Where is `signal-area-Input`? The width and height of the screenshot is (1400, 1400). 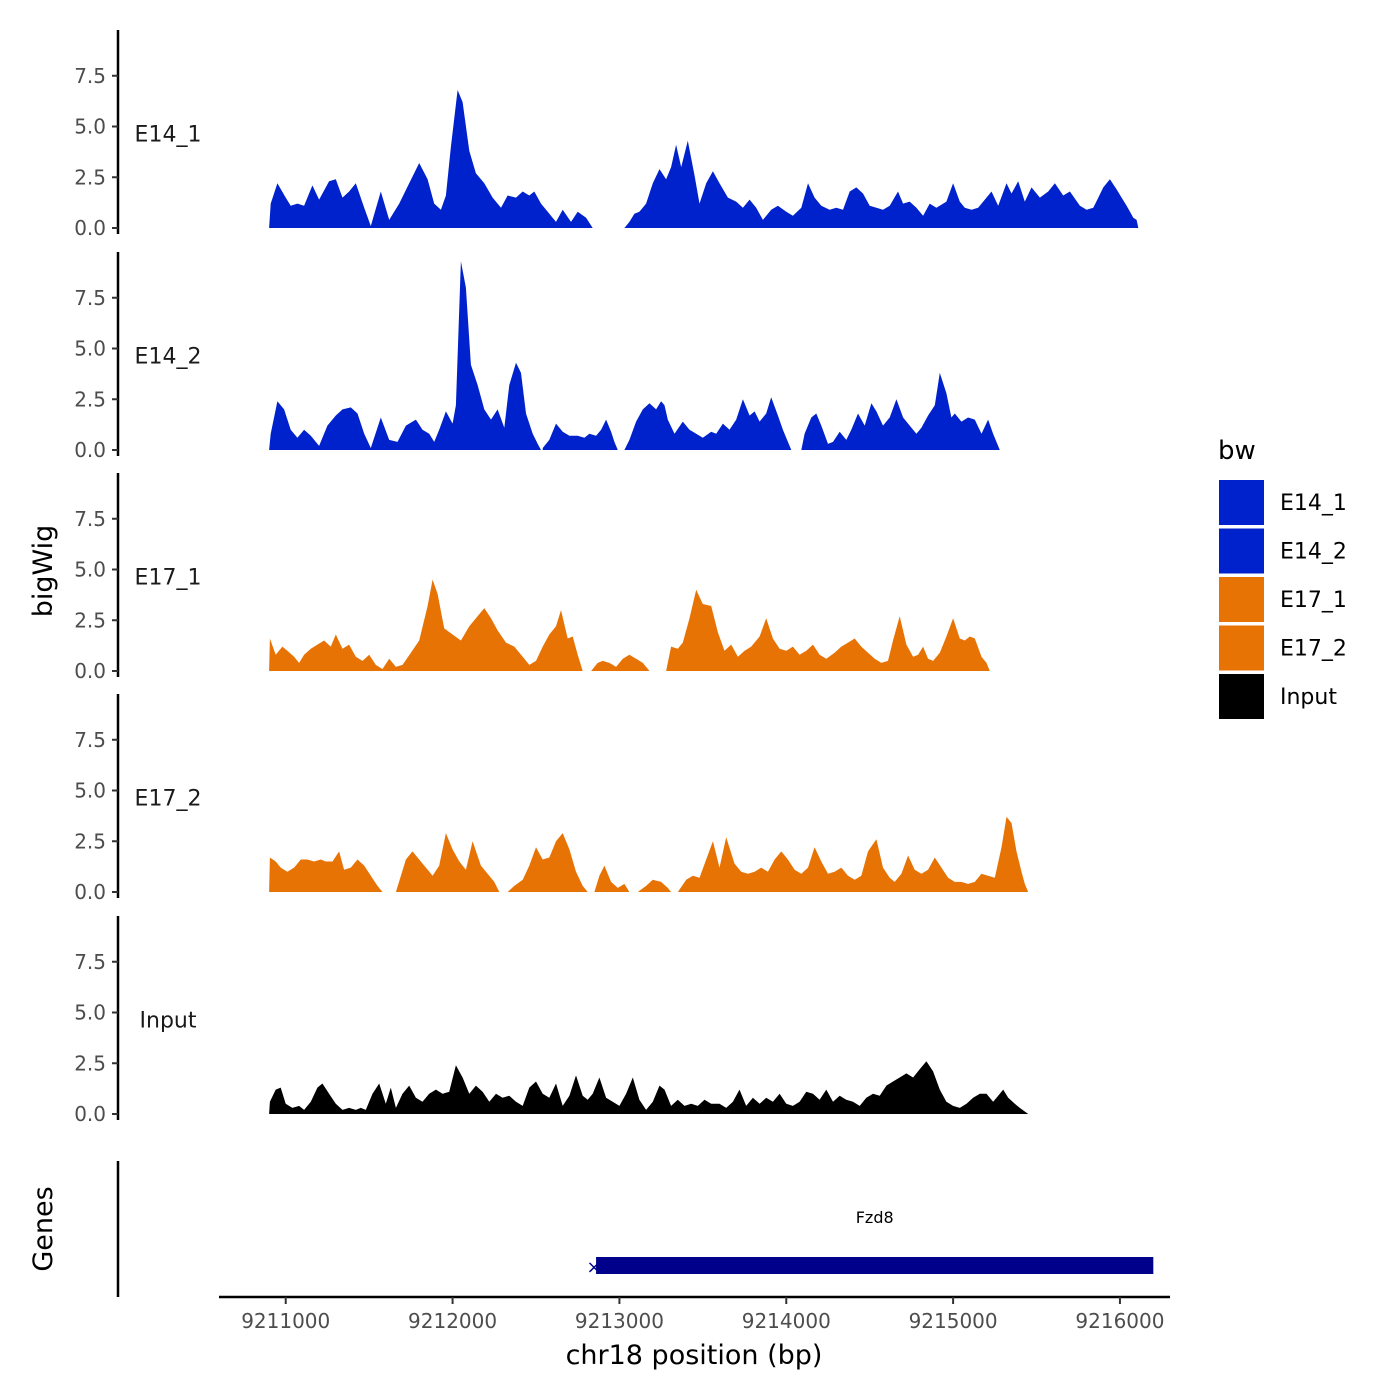 signal-area-Input is located at coordinates (649, 1087).